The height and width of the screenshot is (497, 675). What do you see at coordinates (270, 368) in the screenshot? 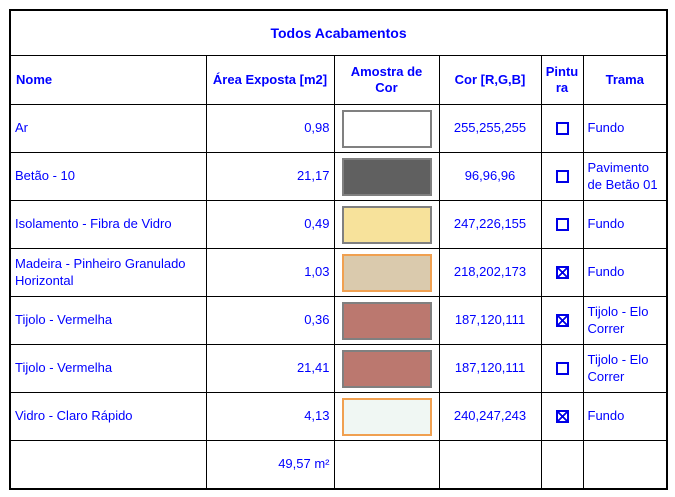
I see `exposed-area: 21,41` at bounding box center [270, 368].